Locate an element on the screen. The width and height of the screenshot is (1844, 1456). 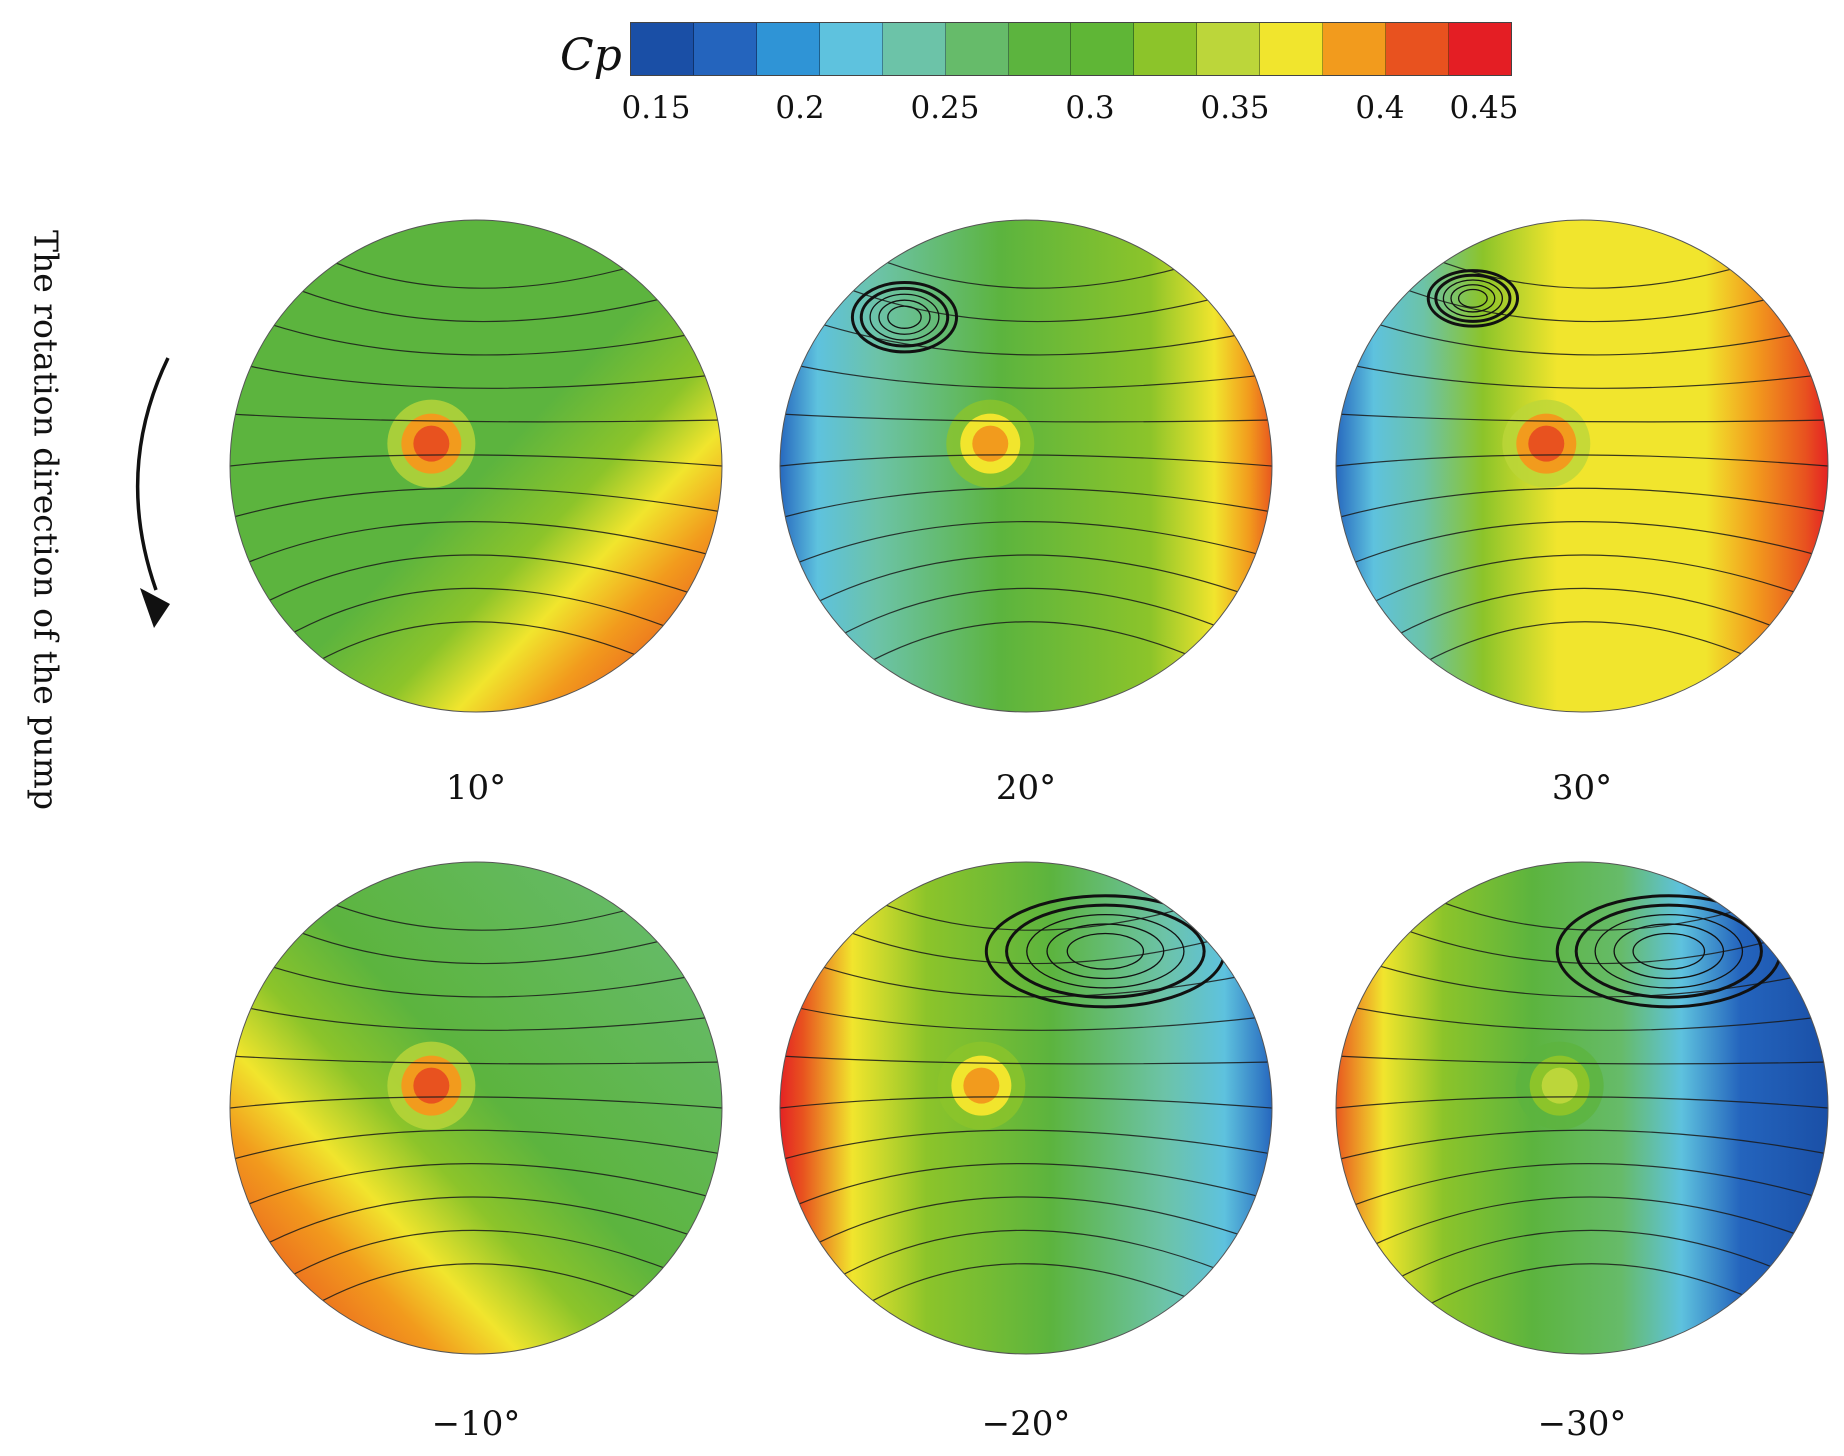
colorbar-tick: 0.35 is located at coordinates (1235, 108).